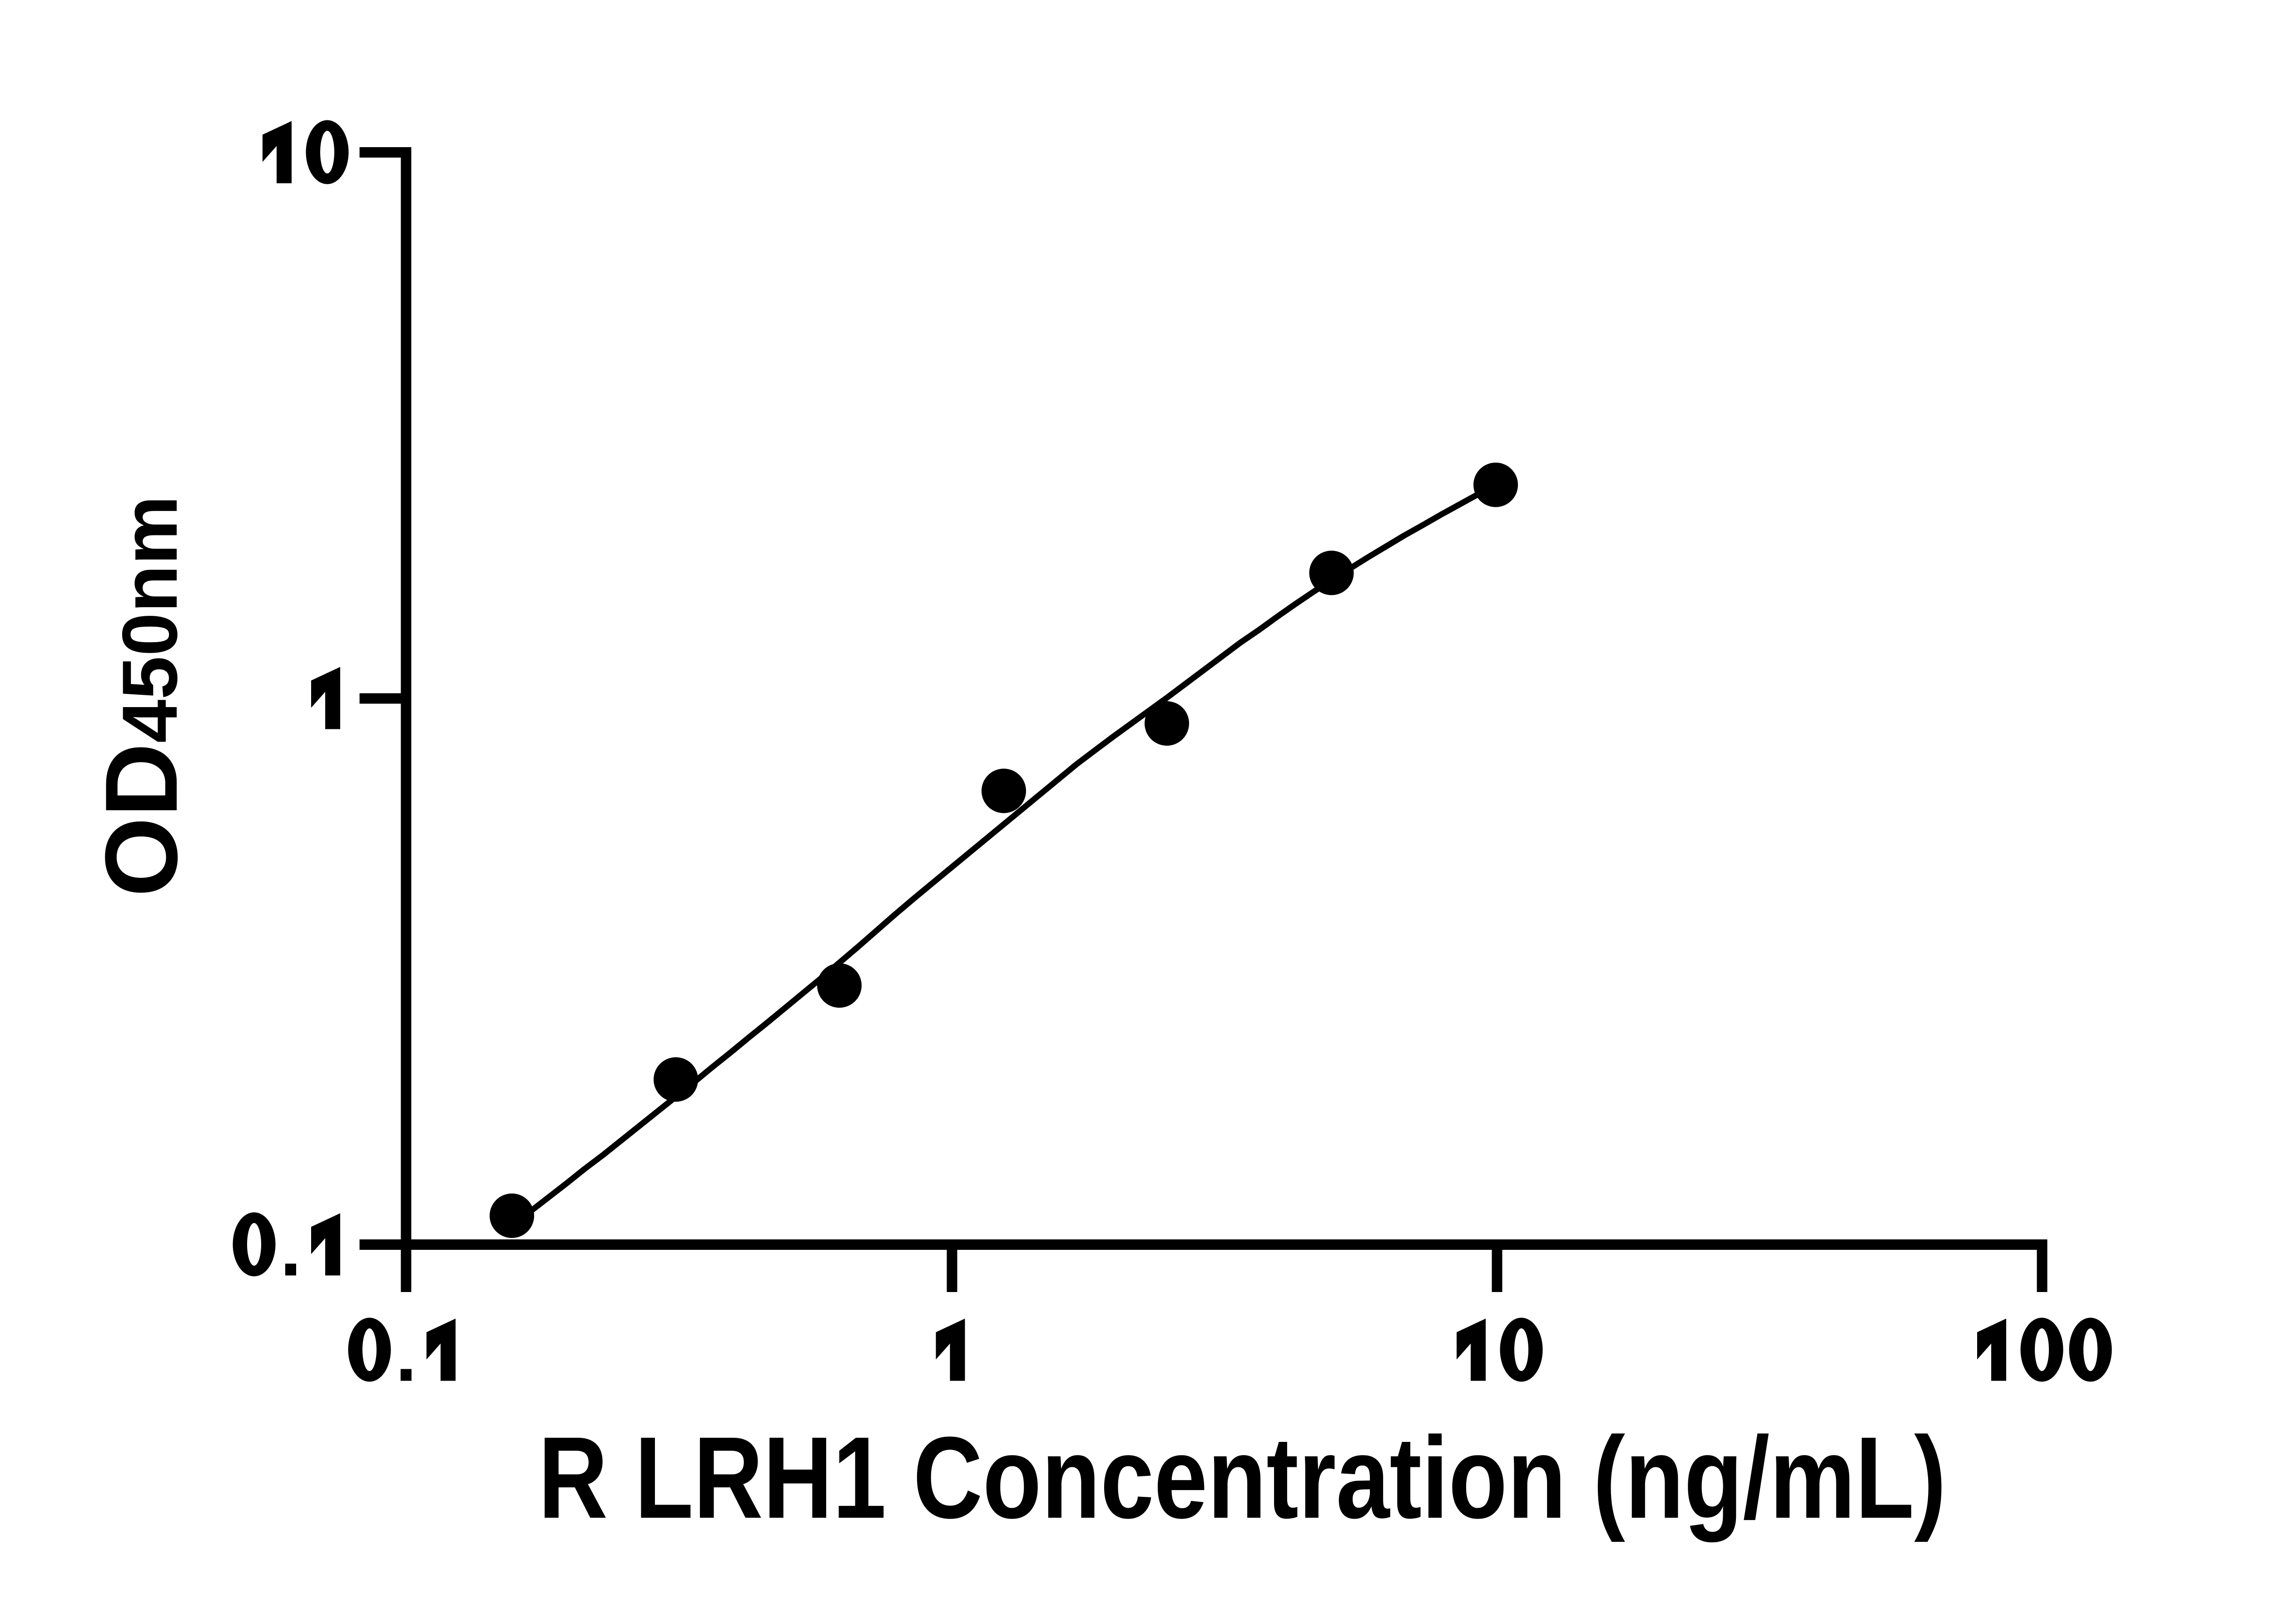 Image resolution: width=2271 pixels, height=1624 pixels. I want to click on svg-text: R LRH1 Concentration (ng/mL), so click(1242, 1478).